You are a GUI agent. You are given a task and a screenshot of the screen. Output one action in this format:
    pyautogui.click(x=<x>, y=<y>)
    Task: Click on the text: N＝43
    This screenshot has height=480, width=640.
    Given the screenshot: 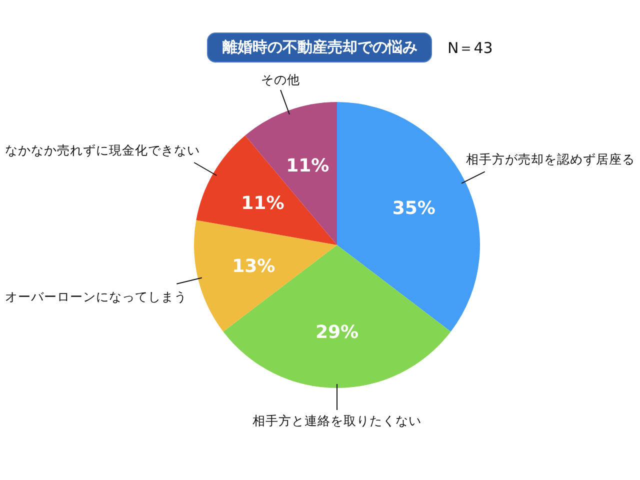 What is the action you would take?
    pyautogui.click(x=470, y=48)
    